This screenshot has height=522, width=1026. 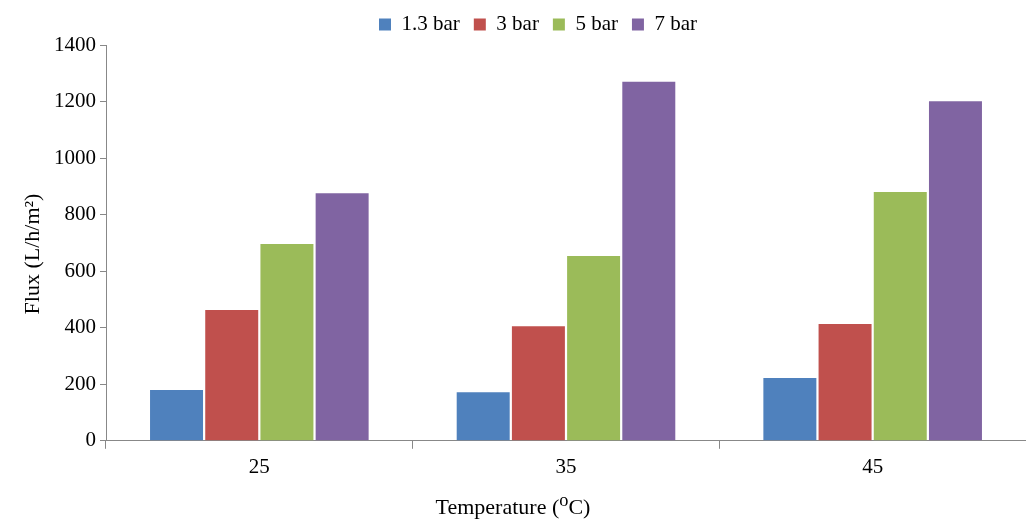 I want to click on y-tick-label: 400, so click(x=80, y=326).